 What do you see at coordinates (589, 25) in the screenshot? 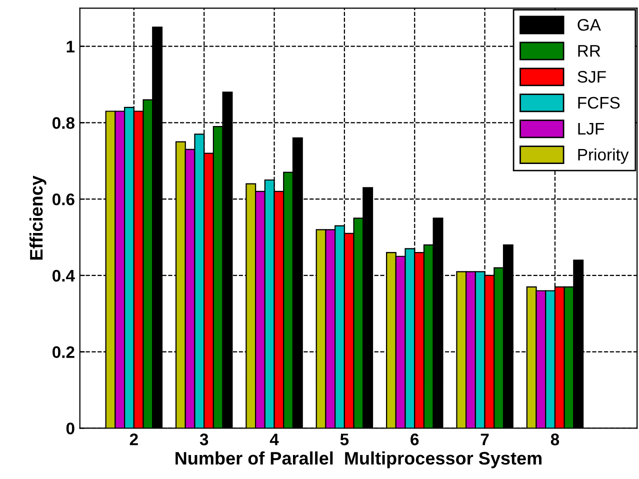
I see `legend-label: GA` at bounding box center [589, 25].